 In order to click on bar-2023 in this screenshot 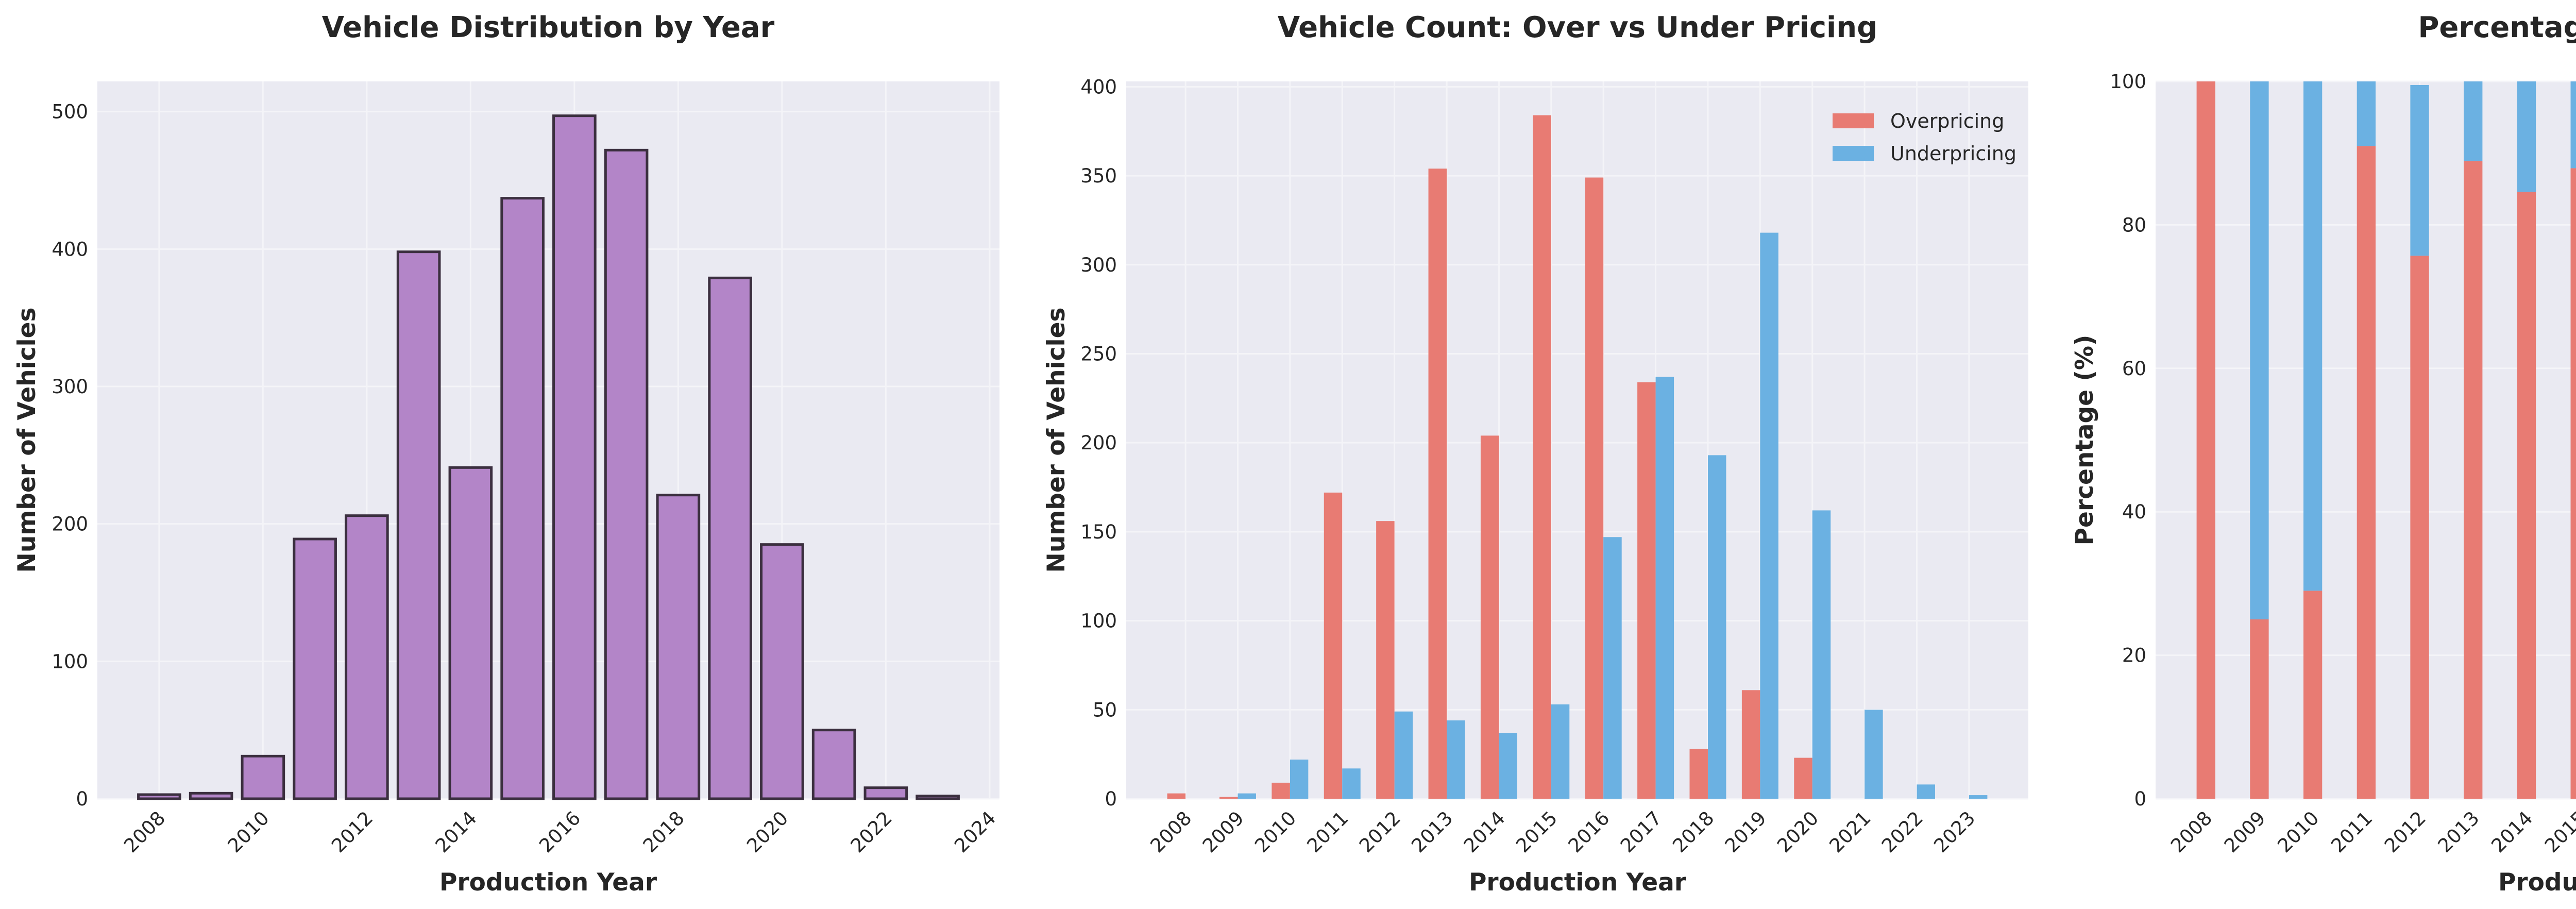, I will do `click(938, 797)`.